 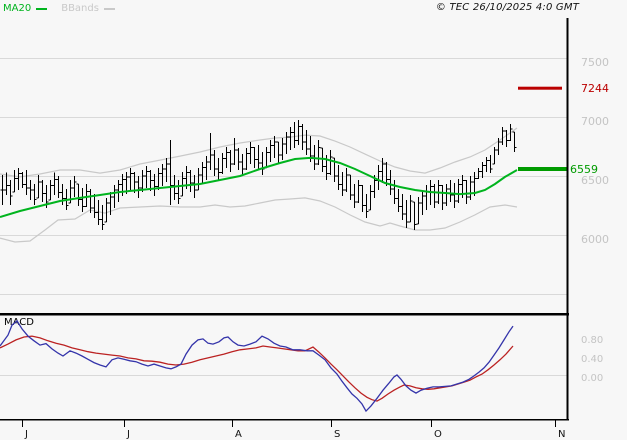 I want to click on macd-axis-labels: 0.80 0.40 0.00, so click(x=592, y=359).